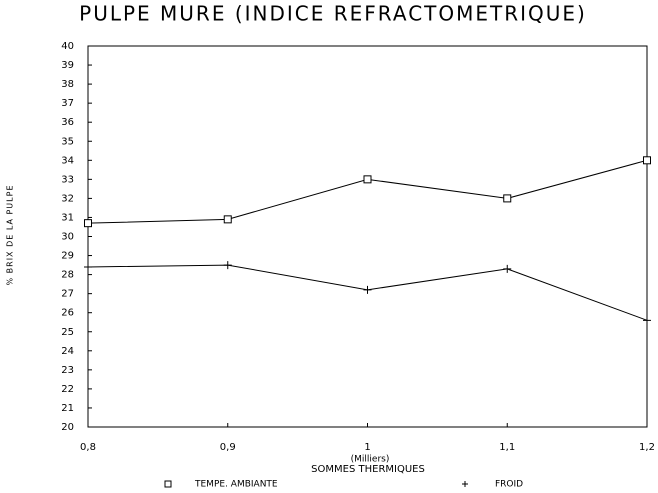 This screenshot has width=658, height=493. Describe the element at coordinates (509, 485) in the screenshot. I see `legend-label: FROID` at that location.